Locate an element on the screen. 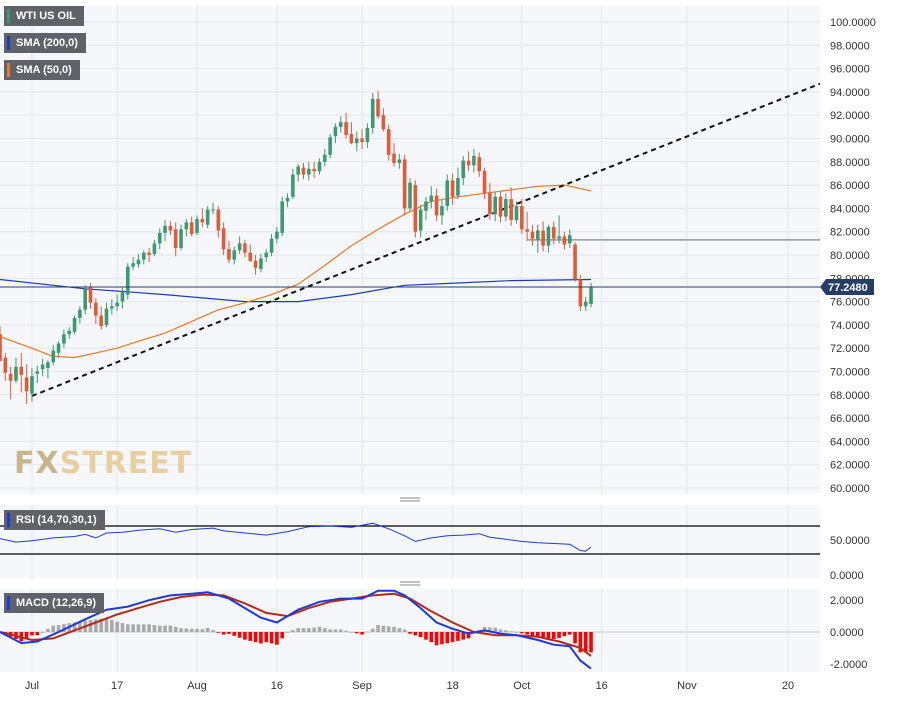 Image resolution: width=898 pixels, height=702 pixels. y-tick-label: 62.0000 is located at coordinates (850, 466).